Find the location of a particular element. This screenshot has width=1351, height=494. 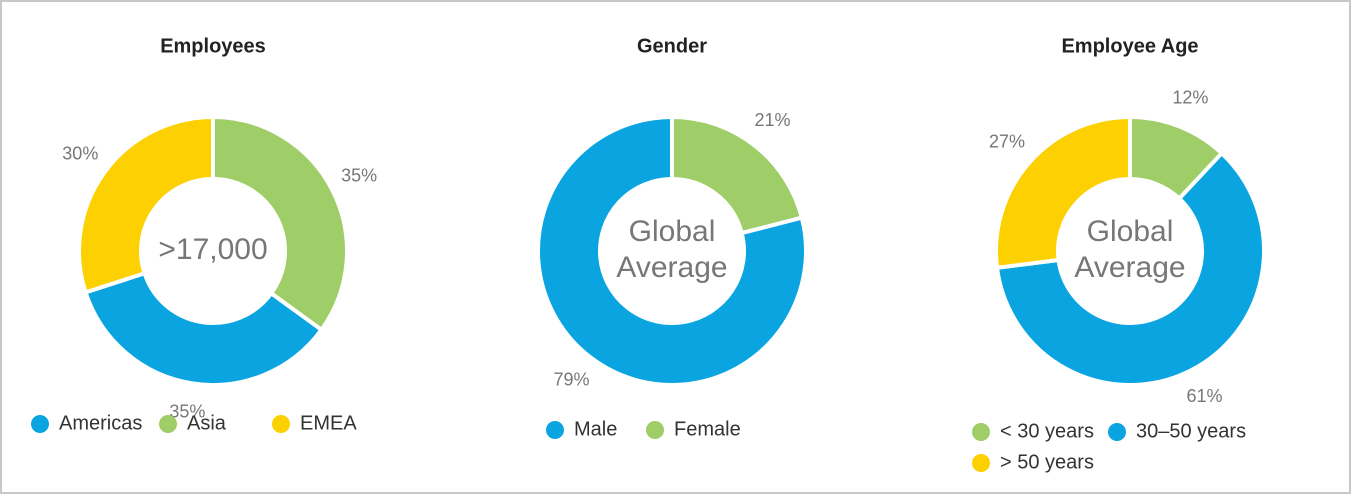

value-label: 79% is located at coordinates (571, 379).